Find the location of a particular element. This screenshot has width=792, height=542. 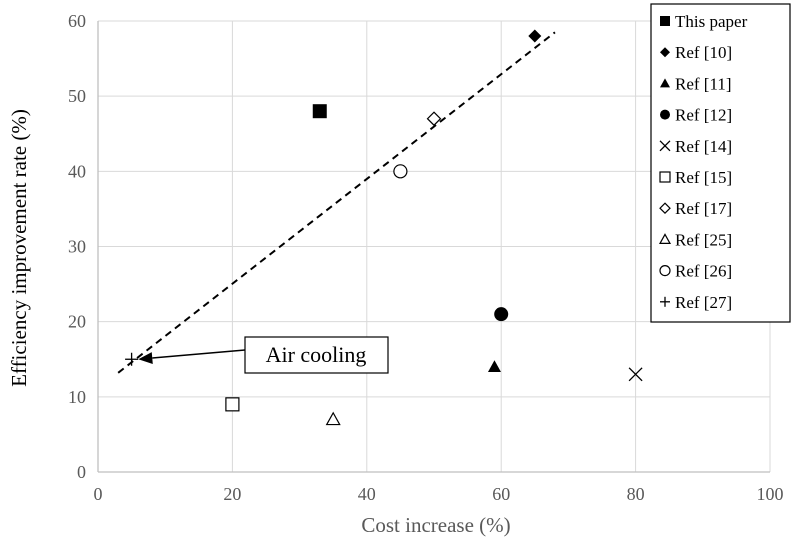

y-tick-label: 40 is located at coordinates (77, 171).